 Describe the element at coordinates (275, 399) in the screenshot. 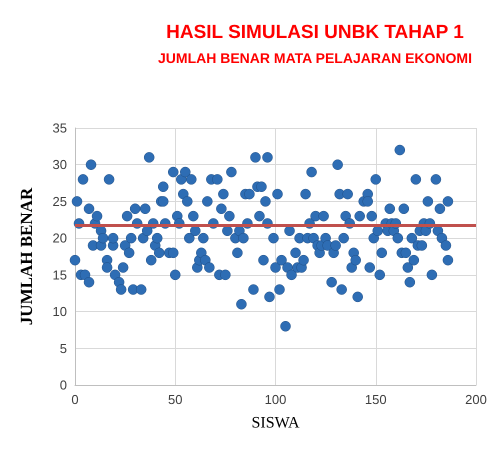

I see `x-tick-label: 100` at that location.